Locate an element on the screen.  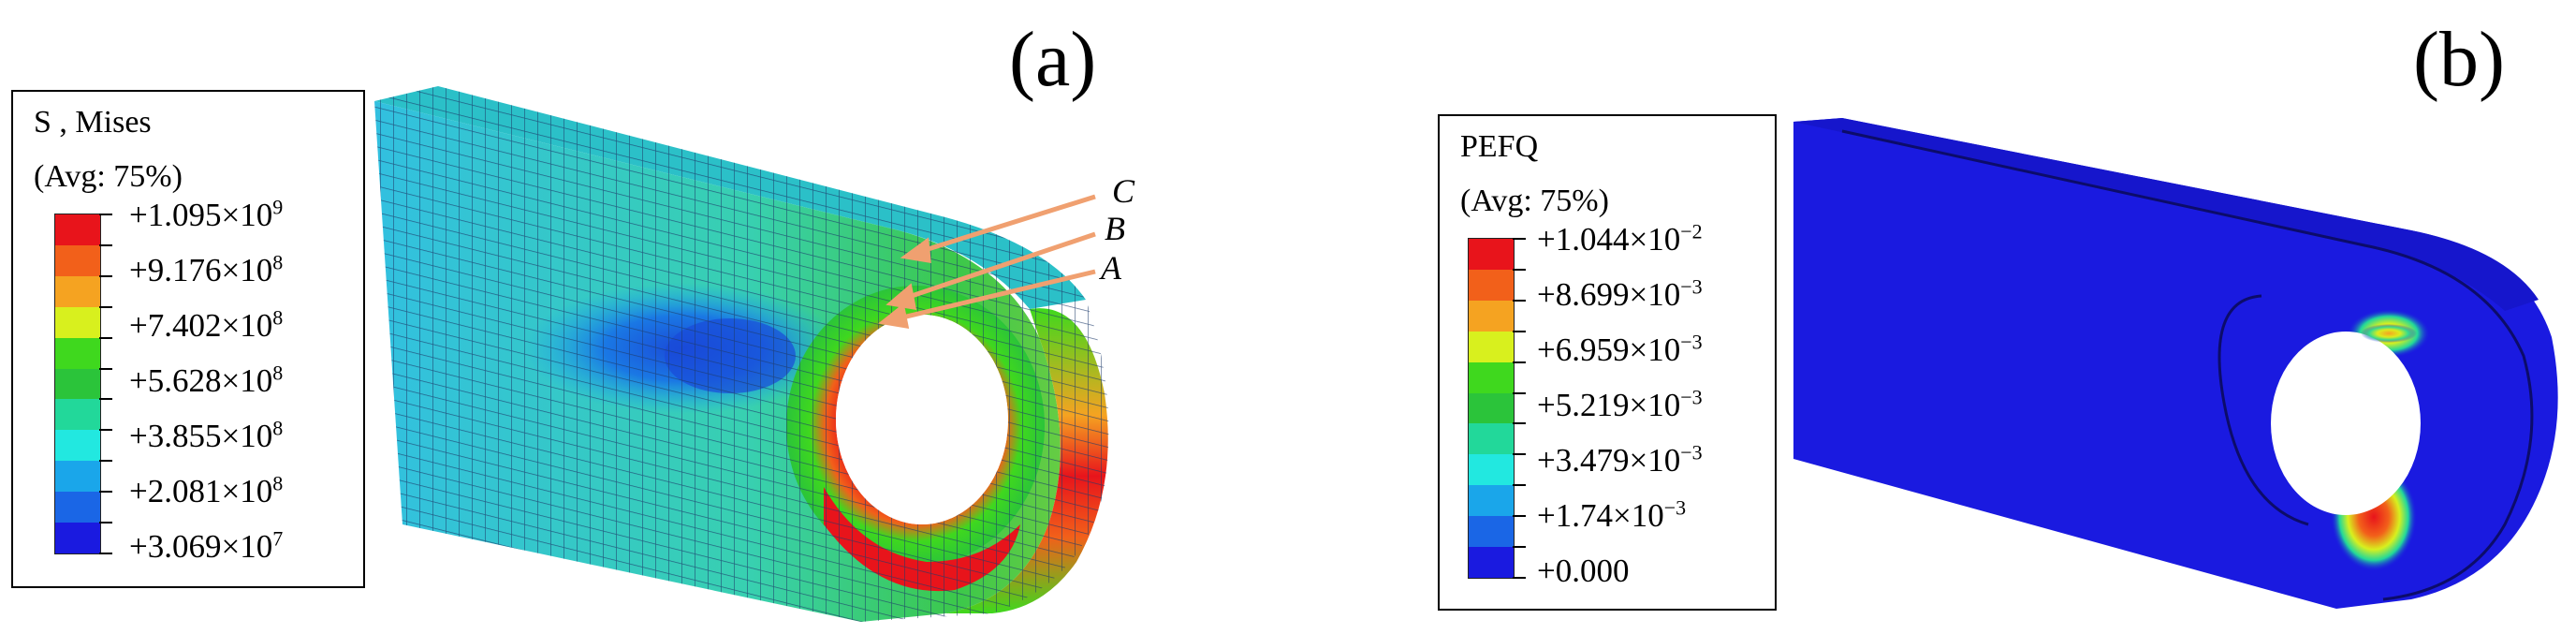
legend-title: PEFQ is located at coordinates (1499, 146).